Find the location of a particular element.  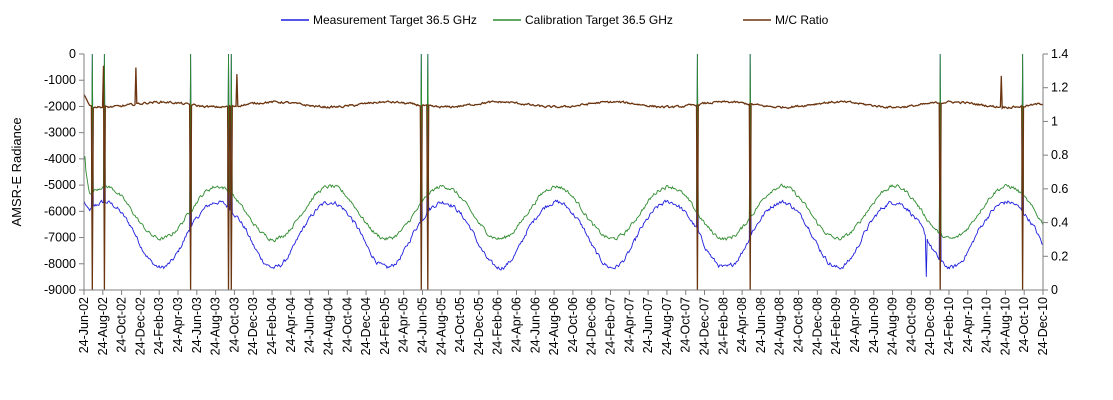

y-tick-label: -6000 is located at coordinates (60, 211).